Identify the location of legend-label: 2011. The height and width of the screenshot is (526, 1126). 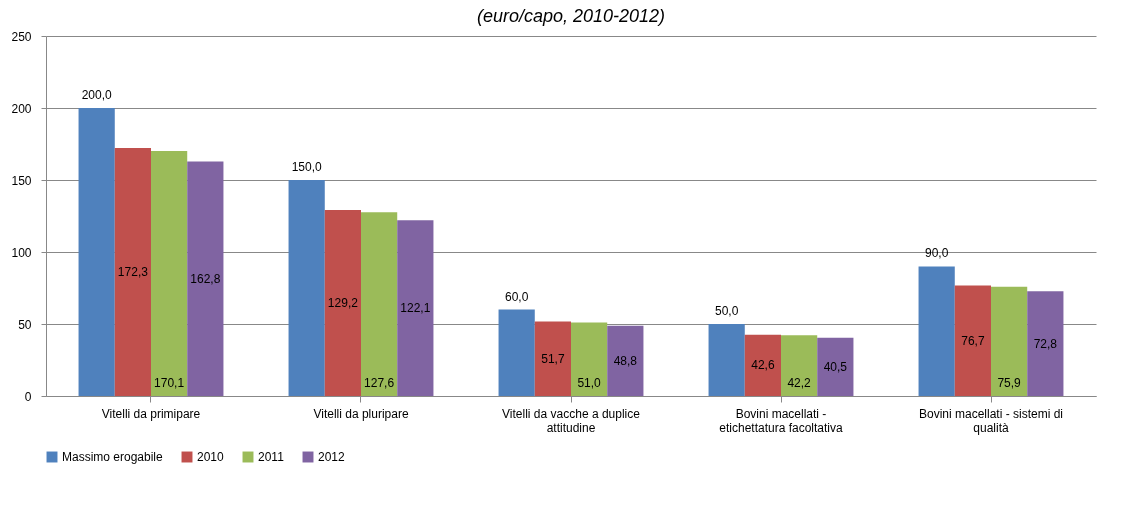
(271, 457).